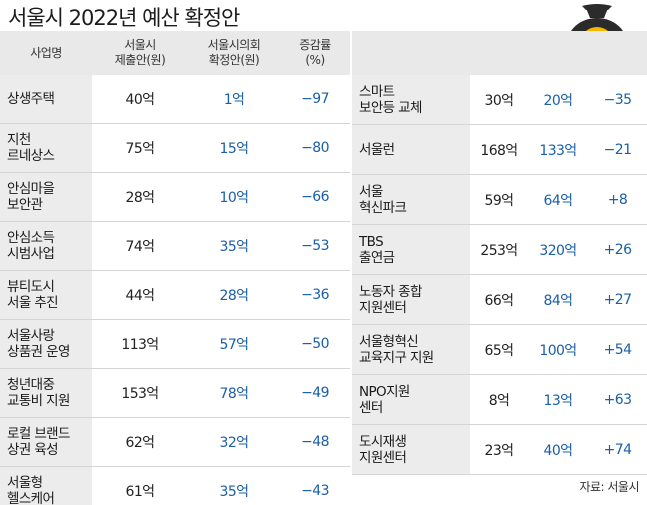 Image resolution: width=647 pixels, height=505 pixels. I want to click on table-row: 서울 혁신파크 59억 64억 +8, so click(499, 200).